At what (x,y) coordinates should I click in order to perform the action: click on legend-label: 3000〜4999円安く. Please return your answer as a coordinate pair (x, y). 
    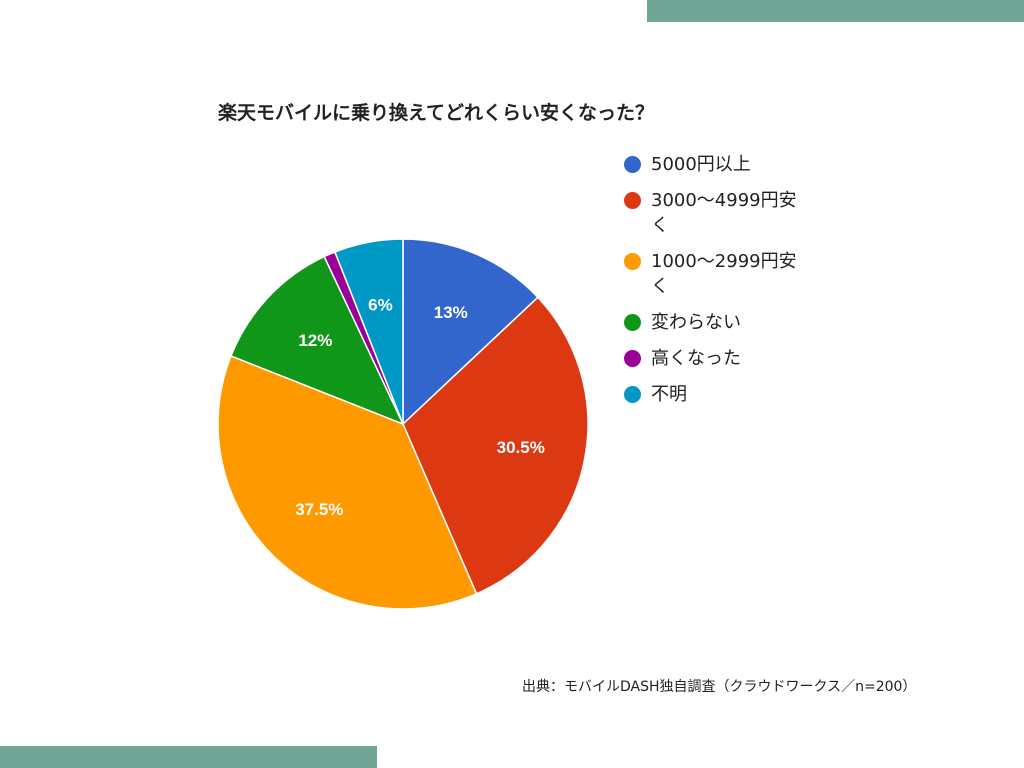
    Looking at the image, I should click on (724, 213).